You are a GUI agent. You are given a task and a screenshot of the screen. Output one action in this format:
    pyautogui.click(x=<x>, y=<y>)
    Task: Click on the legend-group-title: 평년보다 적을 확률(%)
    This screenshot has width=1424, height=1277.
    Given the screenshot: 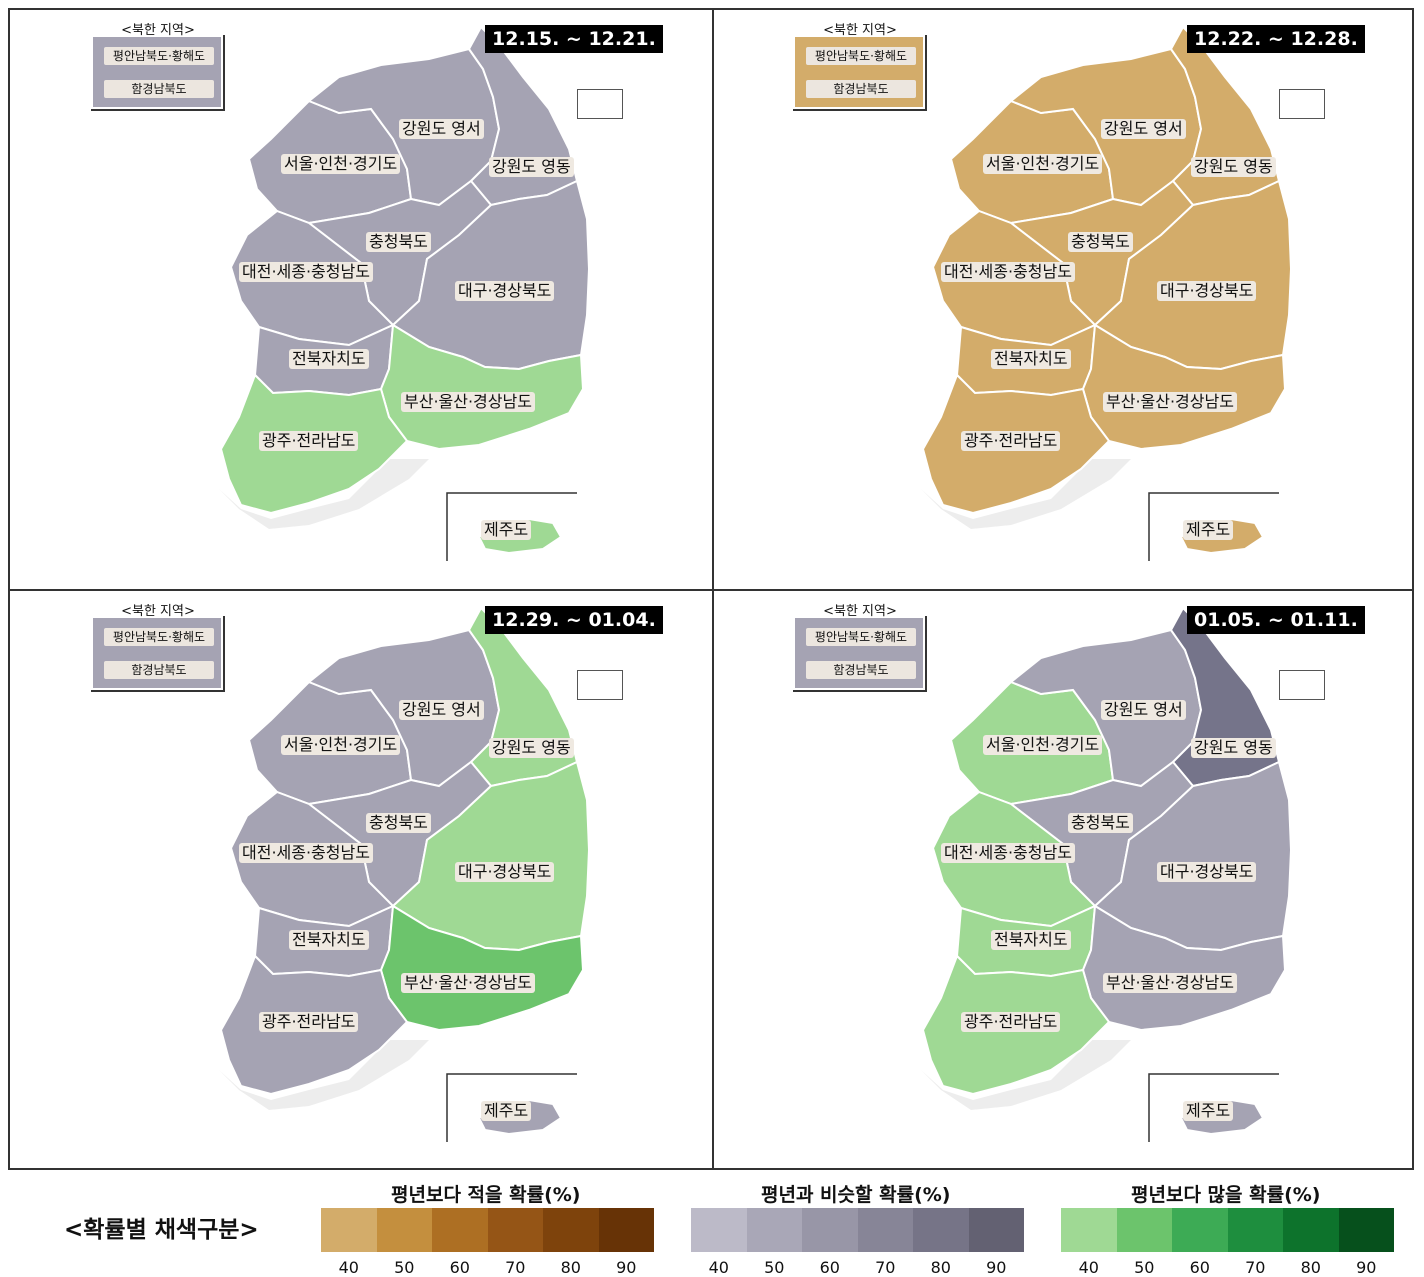 What is the action you would take?
    pyautogui.click(x=486, y=1195)
    